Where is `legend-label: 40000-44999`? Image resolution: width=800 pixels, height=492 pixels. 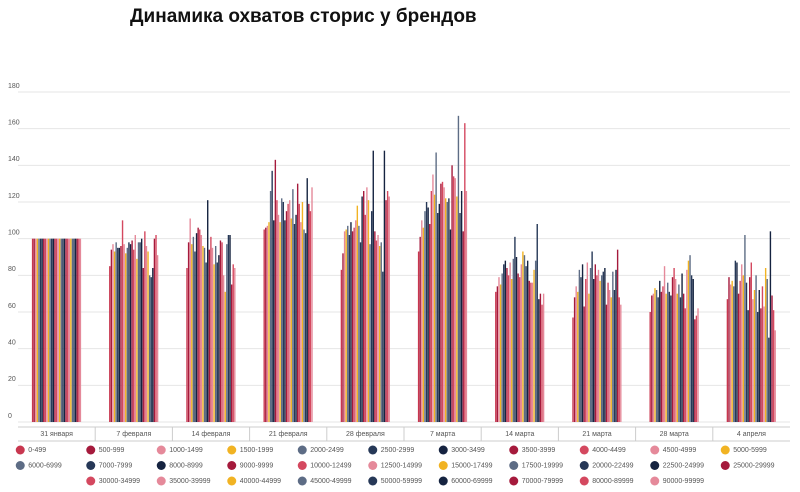 legend-label: 40000-44999 is located at coordinates (260, 481).